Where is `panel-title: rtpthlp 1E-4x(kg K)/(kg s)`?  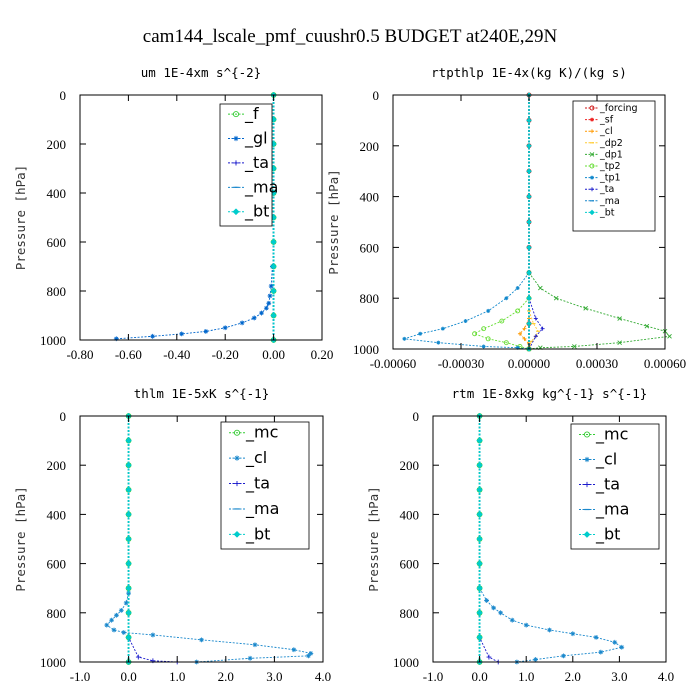 panel-title: rtpthlp 1E-4x(kg K)/(kg s) is located at coordinates (529, 72).